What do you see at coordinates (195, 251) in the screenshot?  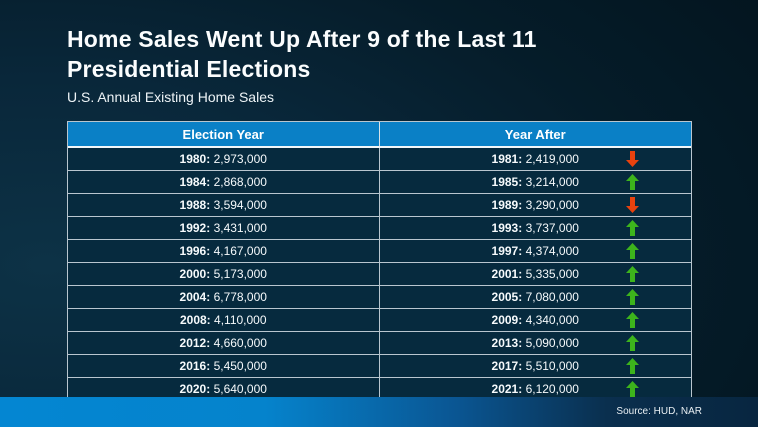 I see `election-year-label: 1996:` at bounding box center [195, 251].